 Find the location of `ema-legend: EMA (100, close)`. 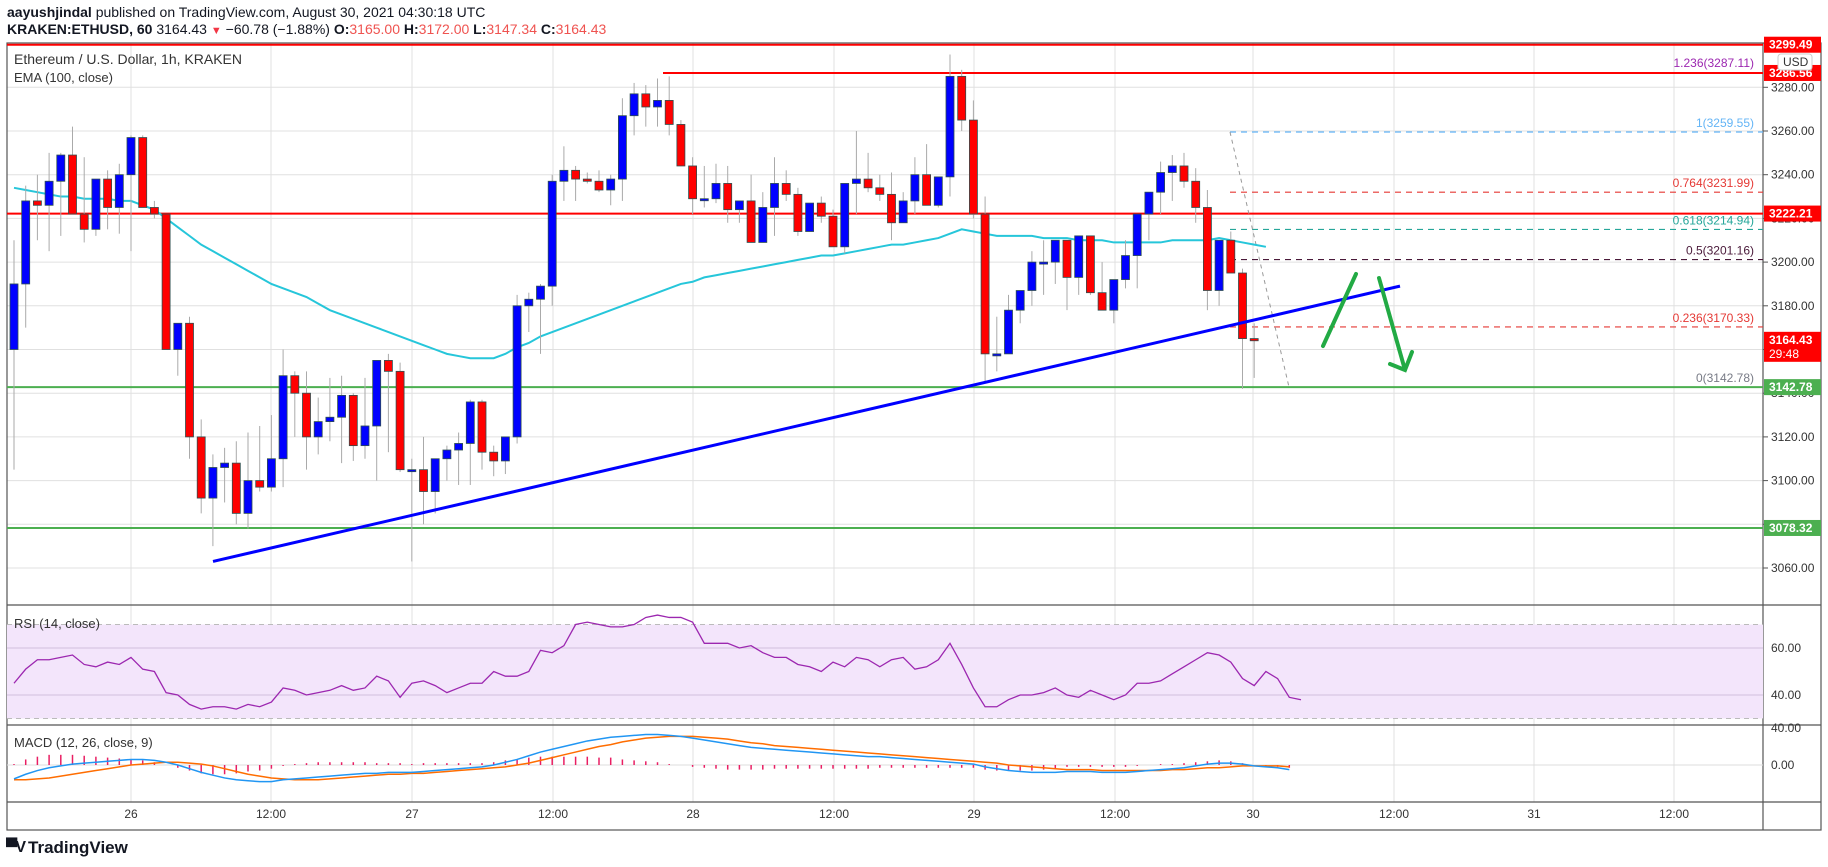

ema-legend: EMA (100, close) is located at coordinates (63, 77).